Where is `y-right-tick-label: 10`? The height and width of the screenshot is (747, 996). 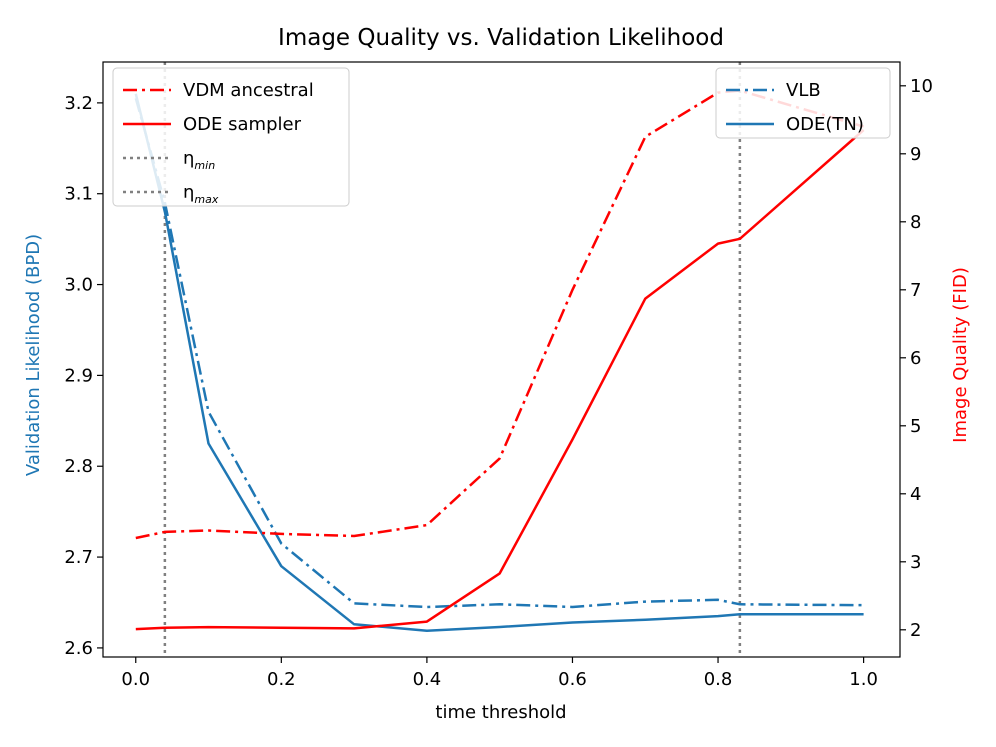
y-right-tick-label: 10 is located at coordinates (921, 86).